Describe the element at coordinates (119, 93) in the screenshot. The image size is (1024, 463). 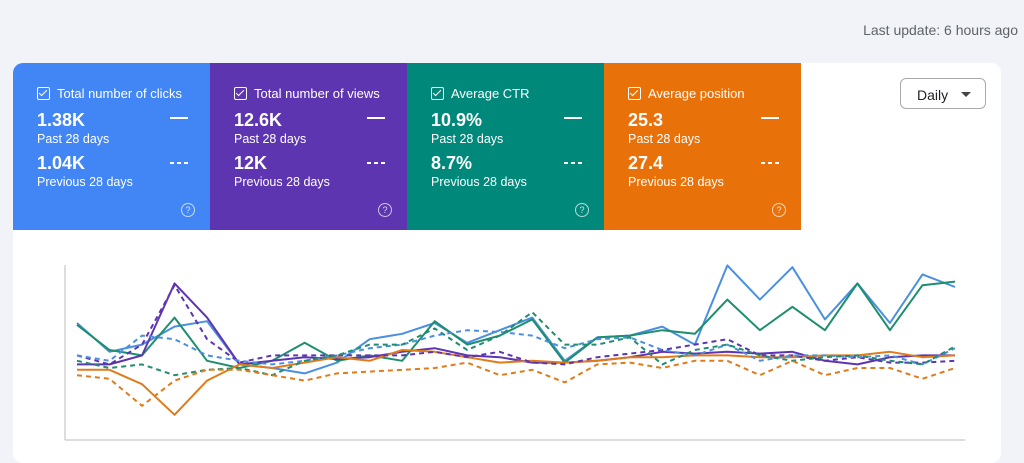
I see `metric-label: Total number of clicks` at that location.